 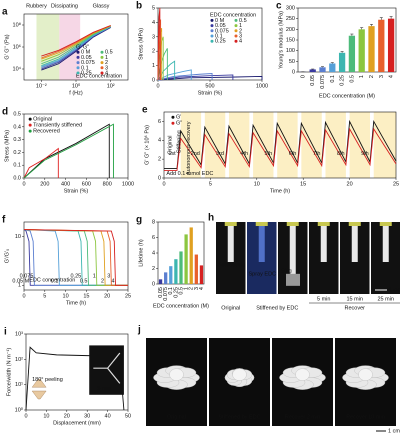 What do you see at coordinates (347, 96) in the screenshot?
I see `x-axis-label: EDC concentration (M)` at bounding box center [347, 96].